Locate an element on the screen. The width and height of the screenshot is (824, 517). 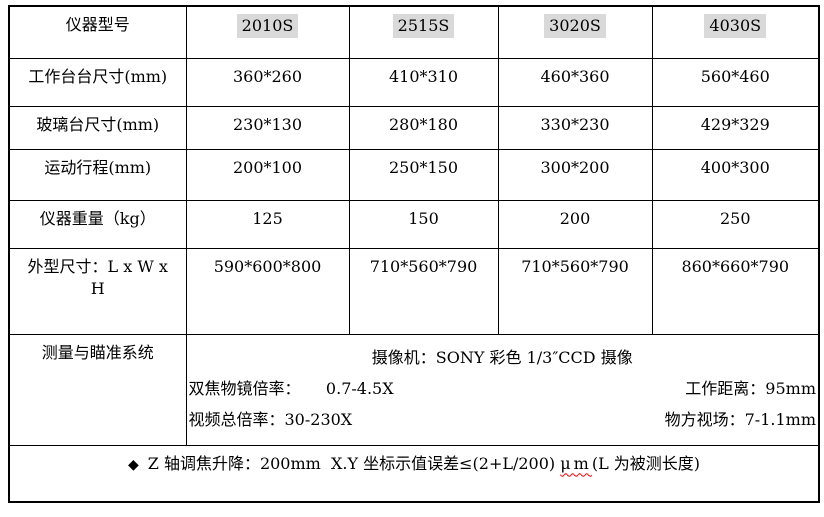
micron-unit-spellcheck: μm is located at coordinates (576, 463).